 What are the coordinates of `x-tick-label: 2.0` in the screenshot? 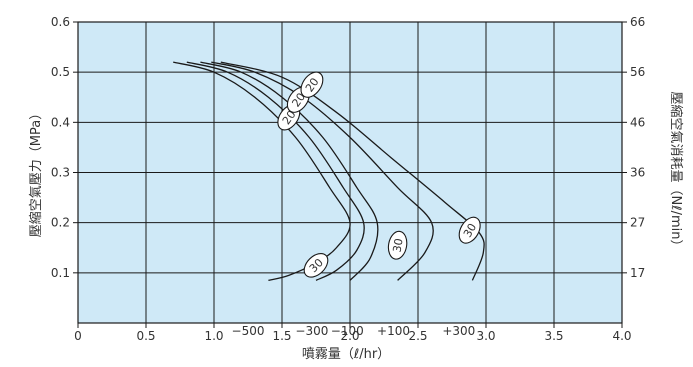 It's located at (349, 336).